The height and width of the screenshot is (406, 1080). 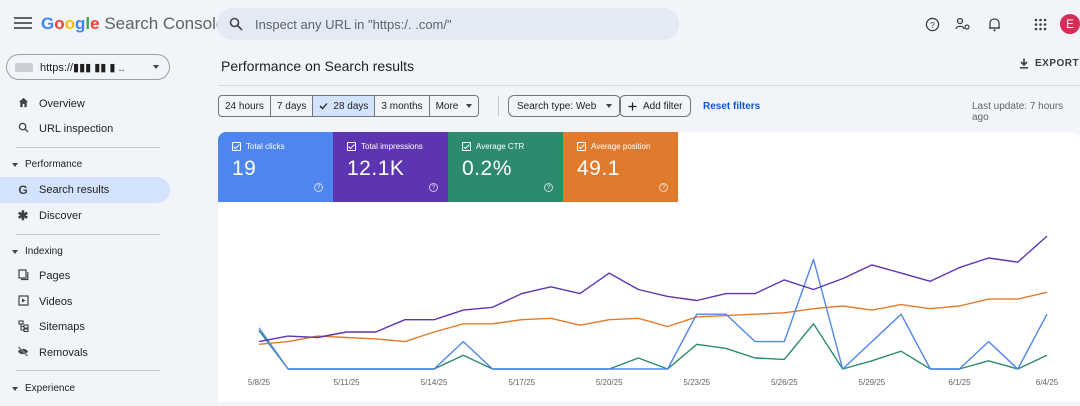 What do you see at coordinates (60, 216) in the screenshot?
I see `sidebar-item-label: Discover` at bounding box center [60, 216].